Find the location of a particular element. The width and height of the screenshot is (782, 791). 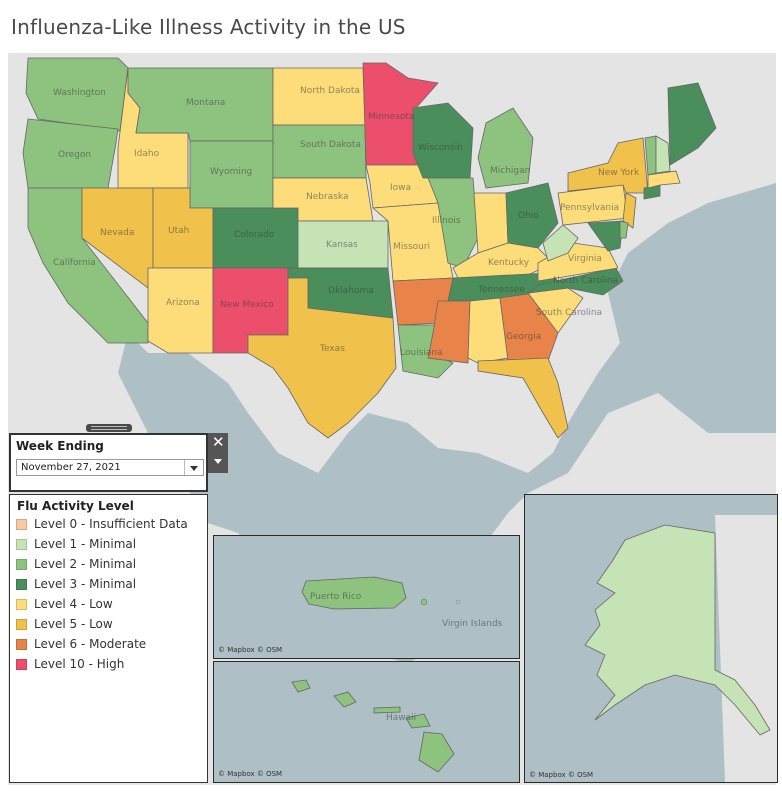

state-north-dakota is located at coordinates (319, 96).